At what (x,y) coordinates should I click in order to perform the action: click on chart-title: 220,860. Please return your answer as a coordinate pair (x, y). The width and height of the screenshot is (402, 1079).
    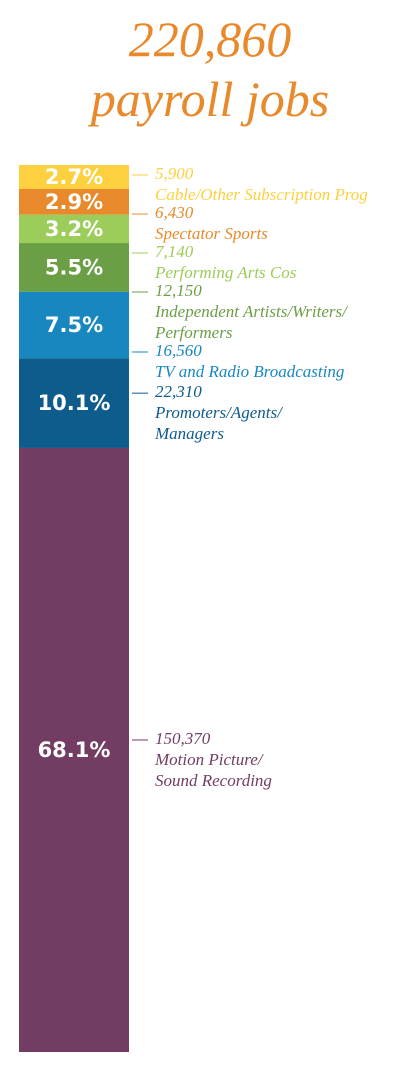
    Looking at the image, I should click on (210, 39).